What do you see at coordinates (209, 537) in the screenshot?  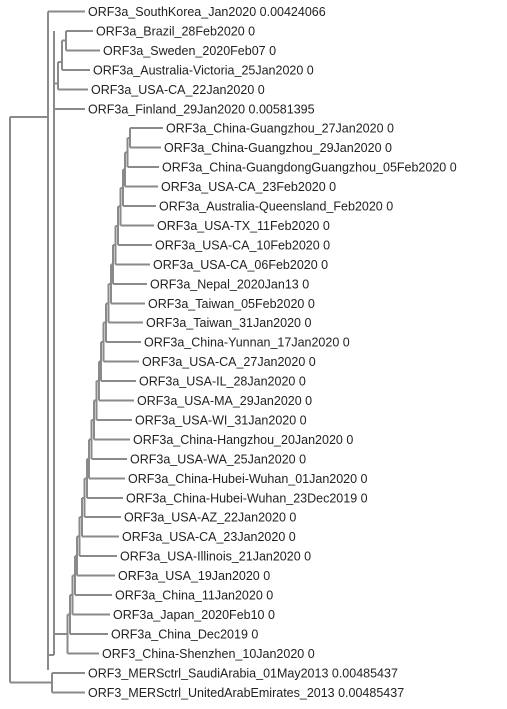 I see `leaf-label: ORF3a_USA-CA_23Jan2020 0` at bounding box center [209, 537].